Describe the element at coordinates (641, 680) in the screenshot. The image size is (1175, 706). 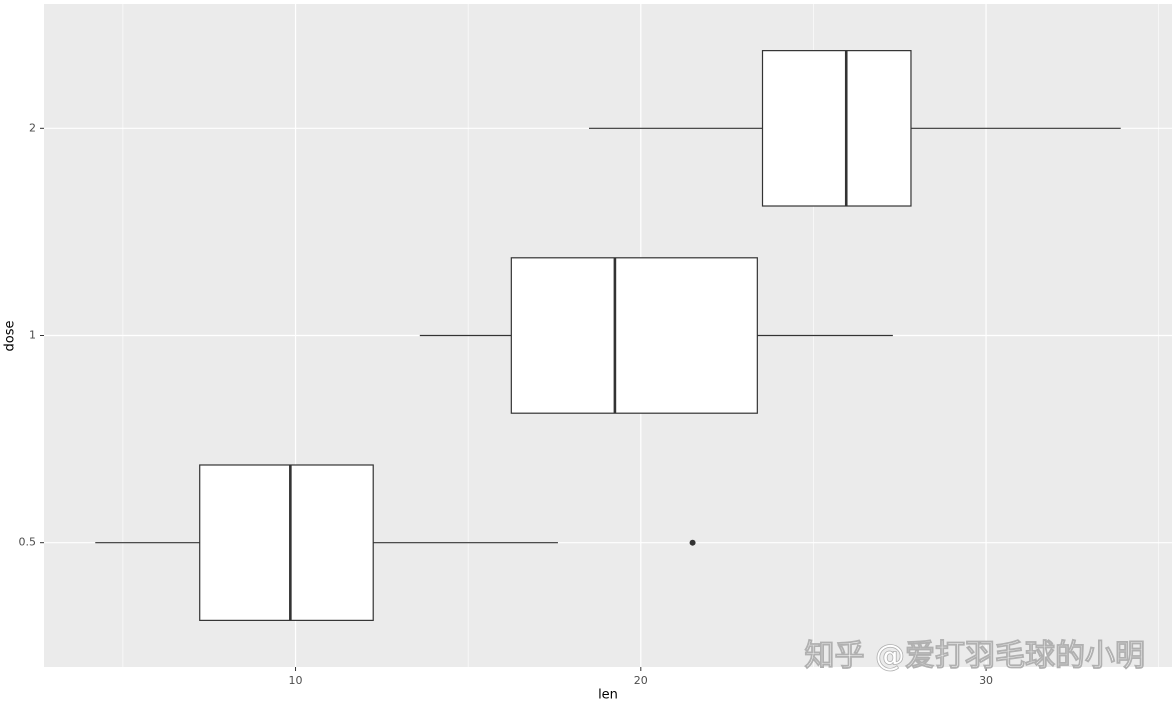
I see `x-tick-label: 20` at that location.